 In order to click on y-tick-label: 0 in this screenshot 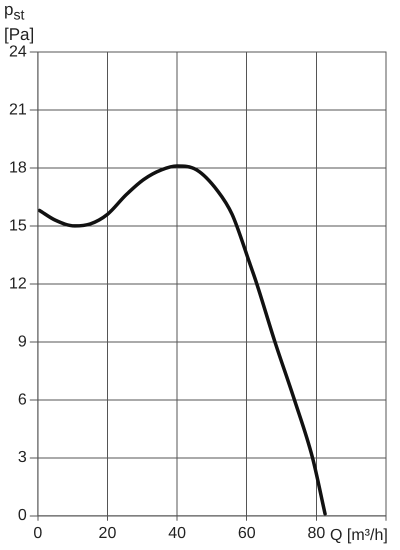, I will do `click(22, 515)`.